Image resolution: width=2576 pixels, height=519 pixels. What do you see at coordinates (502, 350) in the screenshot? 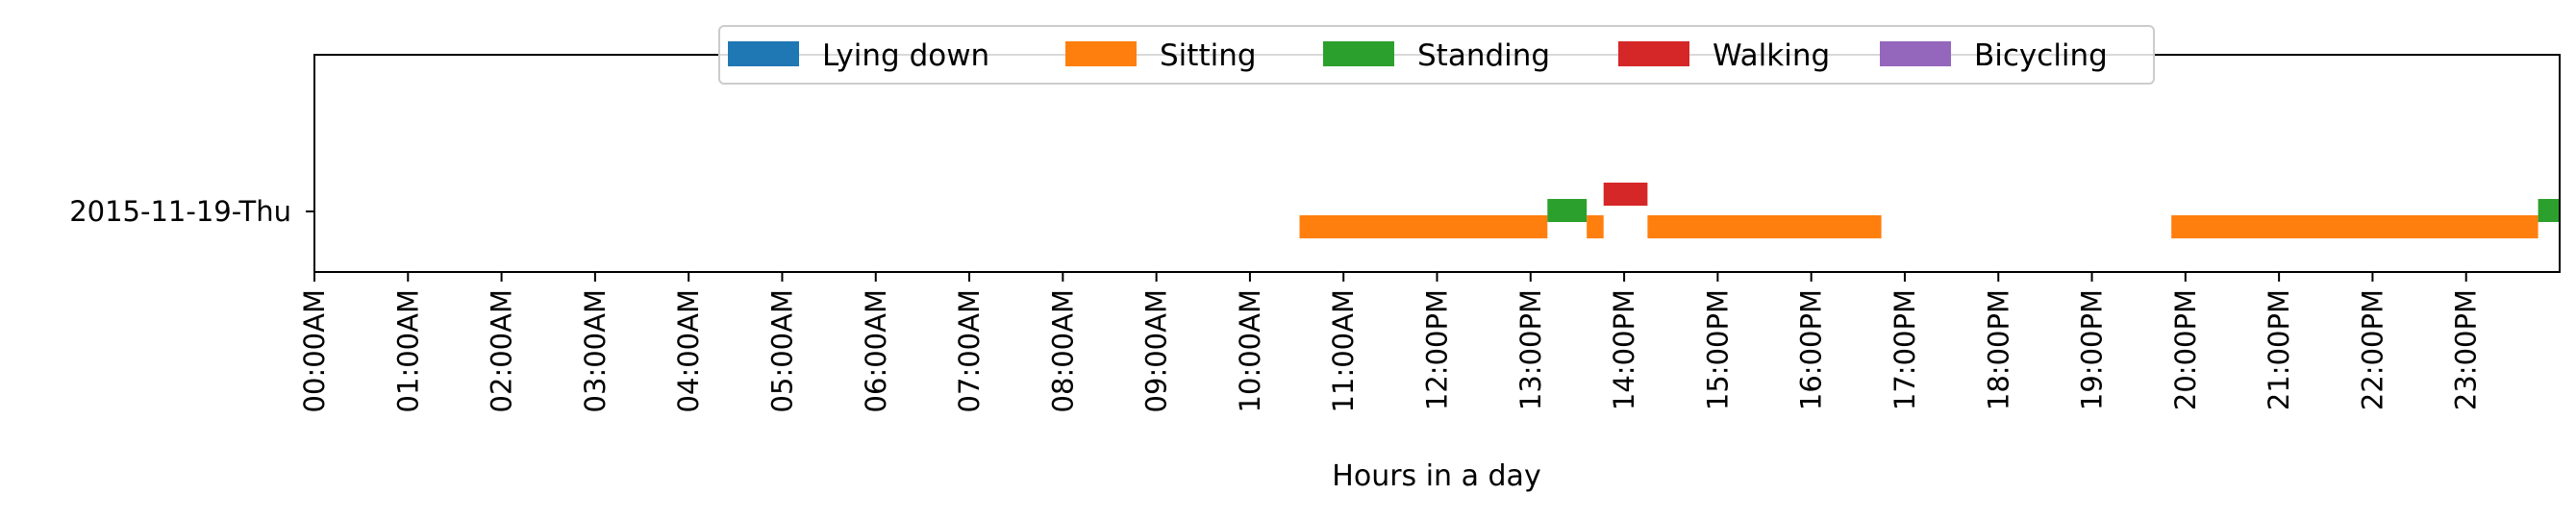
I see `x-tick-label-2: 02:00AM` at bounding box center [502, 350].